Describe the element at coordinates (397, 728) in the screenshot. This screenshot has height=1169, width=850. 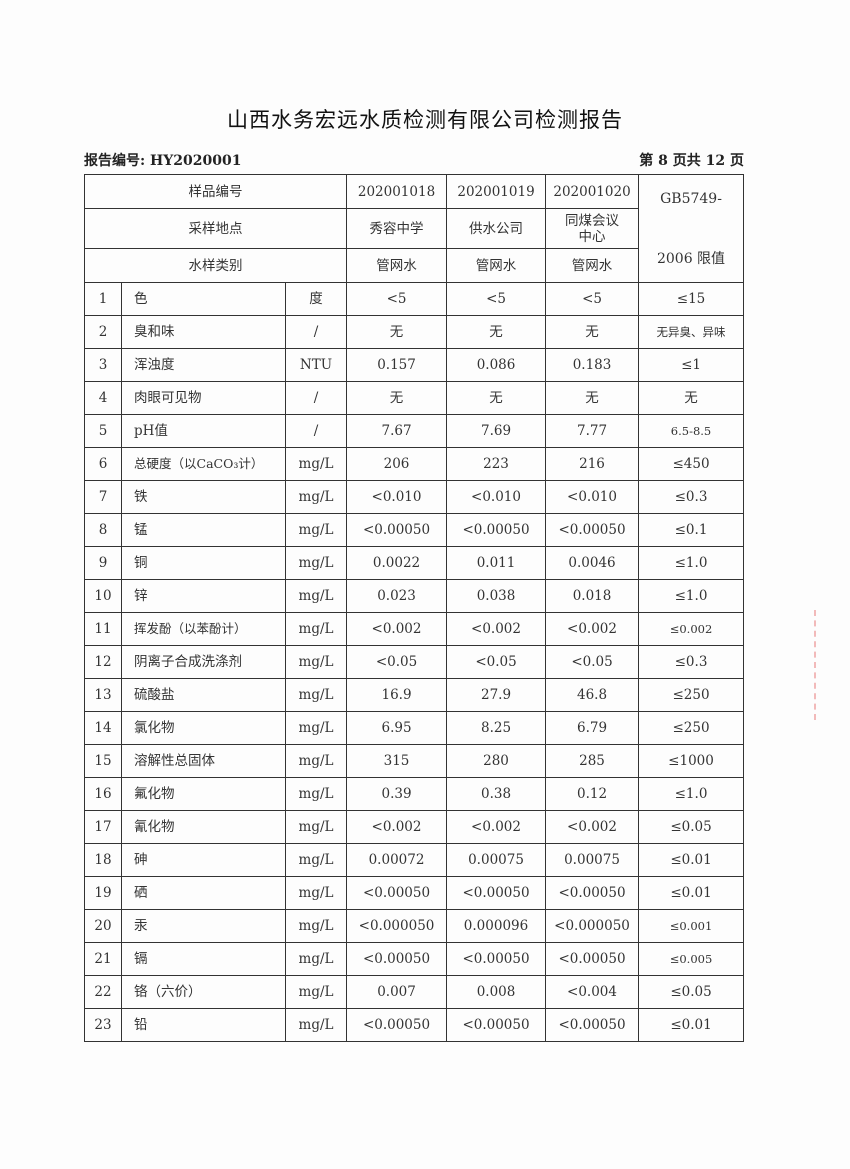
I see `value: 6.95` at that location.